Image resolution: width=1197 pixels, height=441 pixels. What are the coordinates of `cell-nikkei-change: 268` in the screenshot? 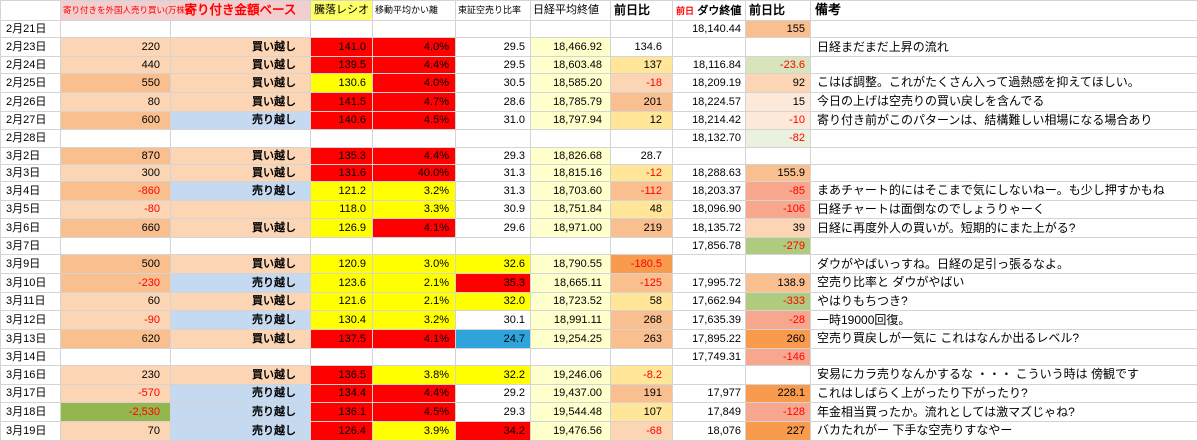 It's located at (641, 320).